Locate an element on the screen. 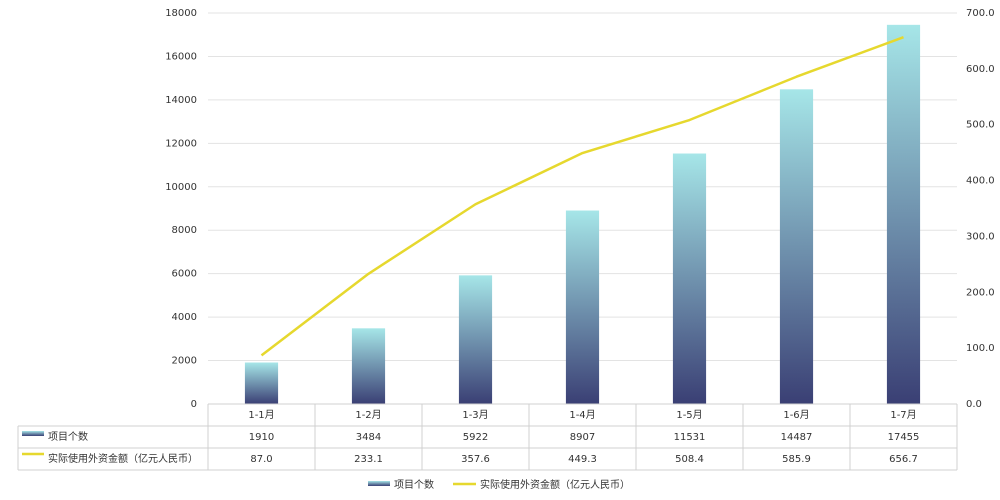 The width and height of the screenshot is (1000, 500). legend-label: 实际使用外资金额（亿元人民币） is located at coordinates (555, 484).